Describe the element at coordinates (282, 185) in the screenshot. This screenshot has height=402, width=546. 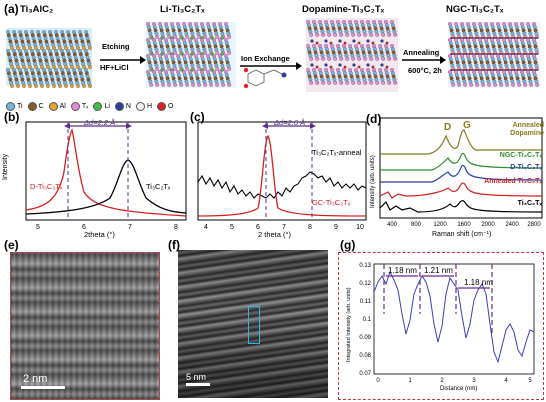
I see `series-ti3c2tx-anneal` at that location.